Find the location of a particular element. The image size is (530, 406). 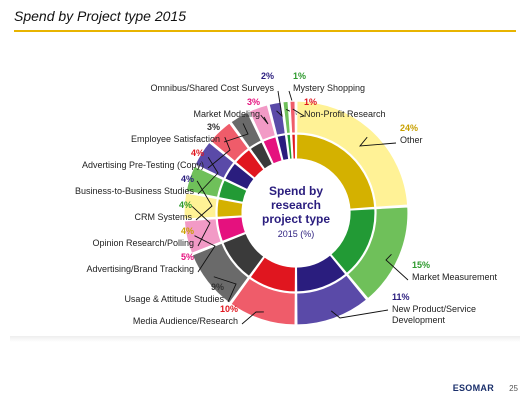

slice-label: CRM Systems is located at coordinates (163, 217).